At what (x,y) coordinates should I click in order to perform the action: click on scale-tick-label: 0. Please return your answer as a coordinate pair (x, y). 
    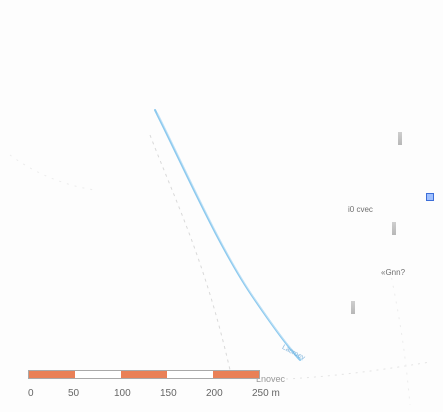
    Looking at the image, I should click on (31, 393).